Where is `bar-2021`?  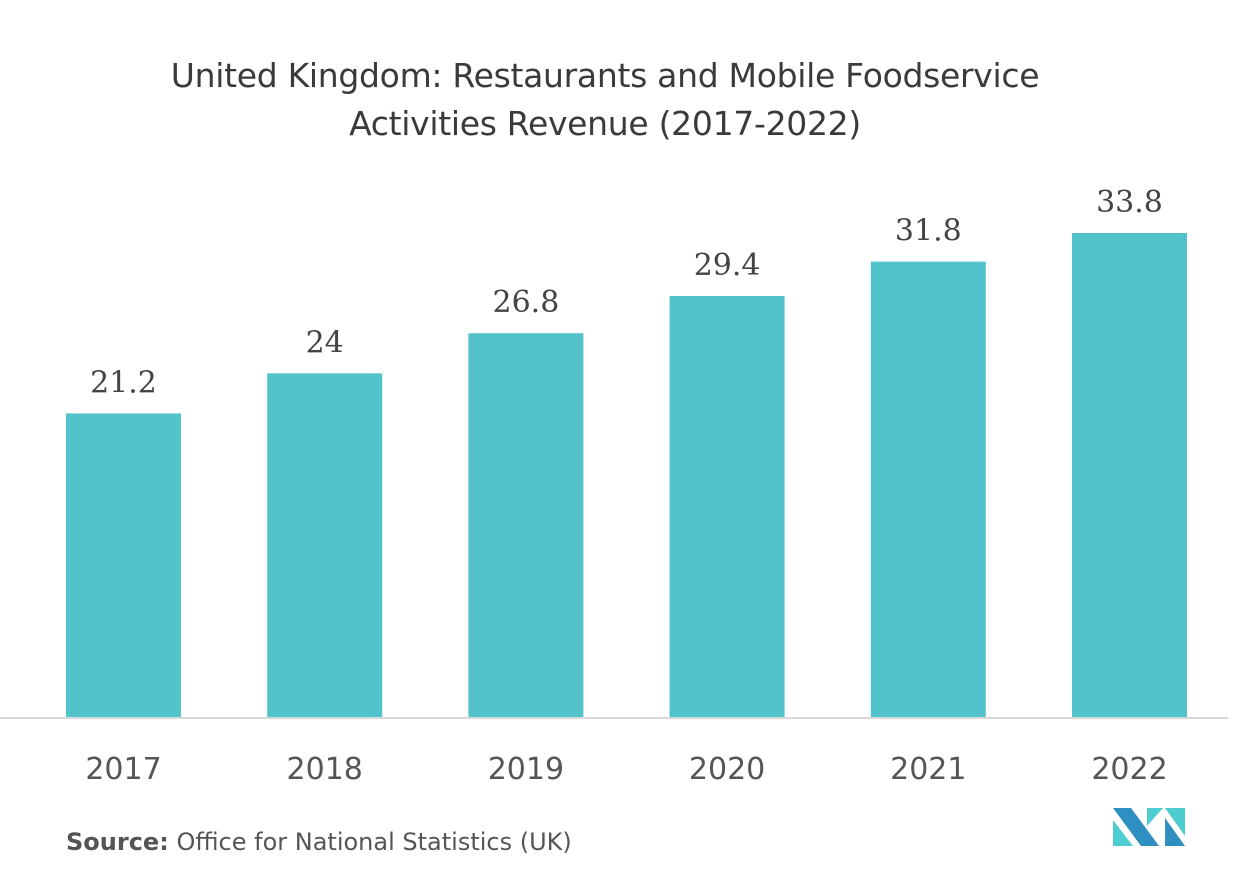 bar-2021 is located at coordinates (928, 489).